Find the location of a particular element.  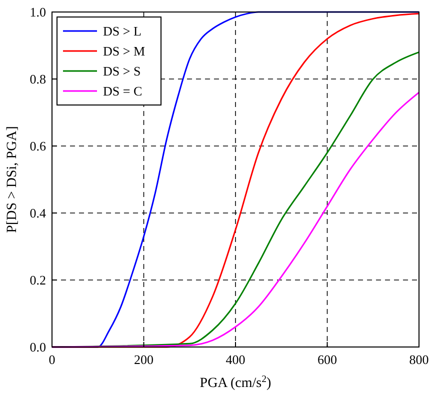

legend-label: DS > L is located at coordinates (122, 31).